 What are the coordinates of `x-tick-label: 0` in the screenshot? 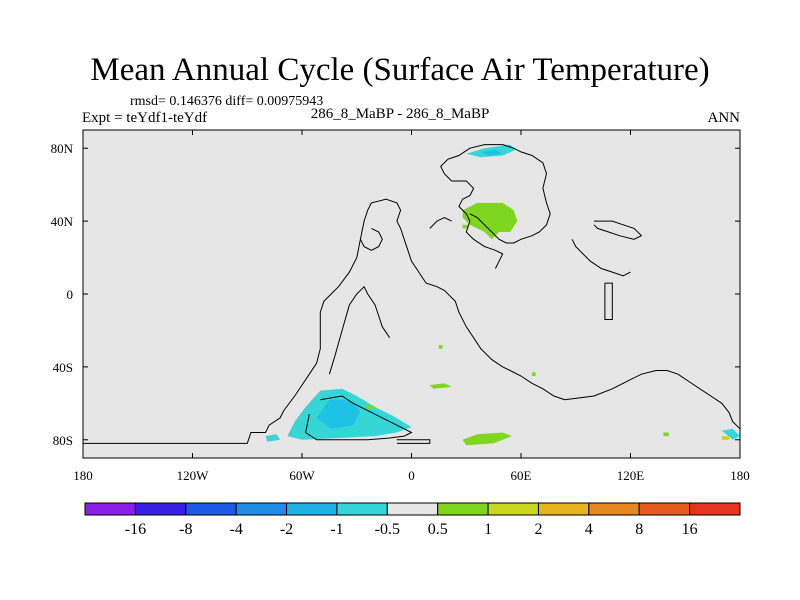 It's located at (411, 475).